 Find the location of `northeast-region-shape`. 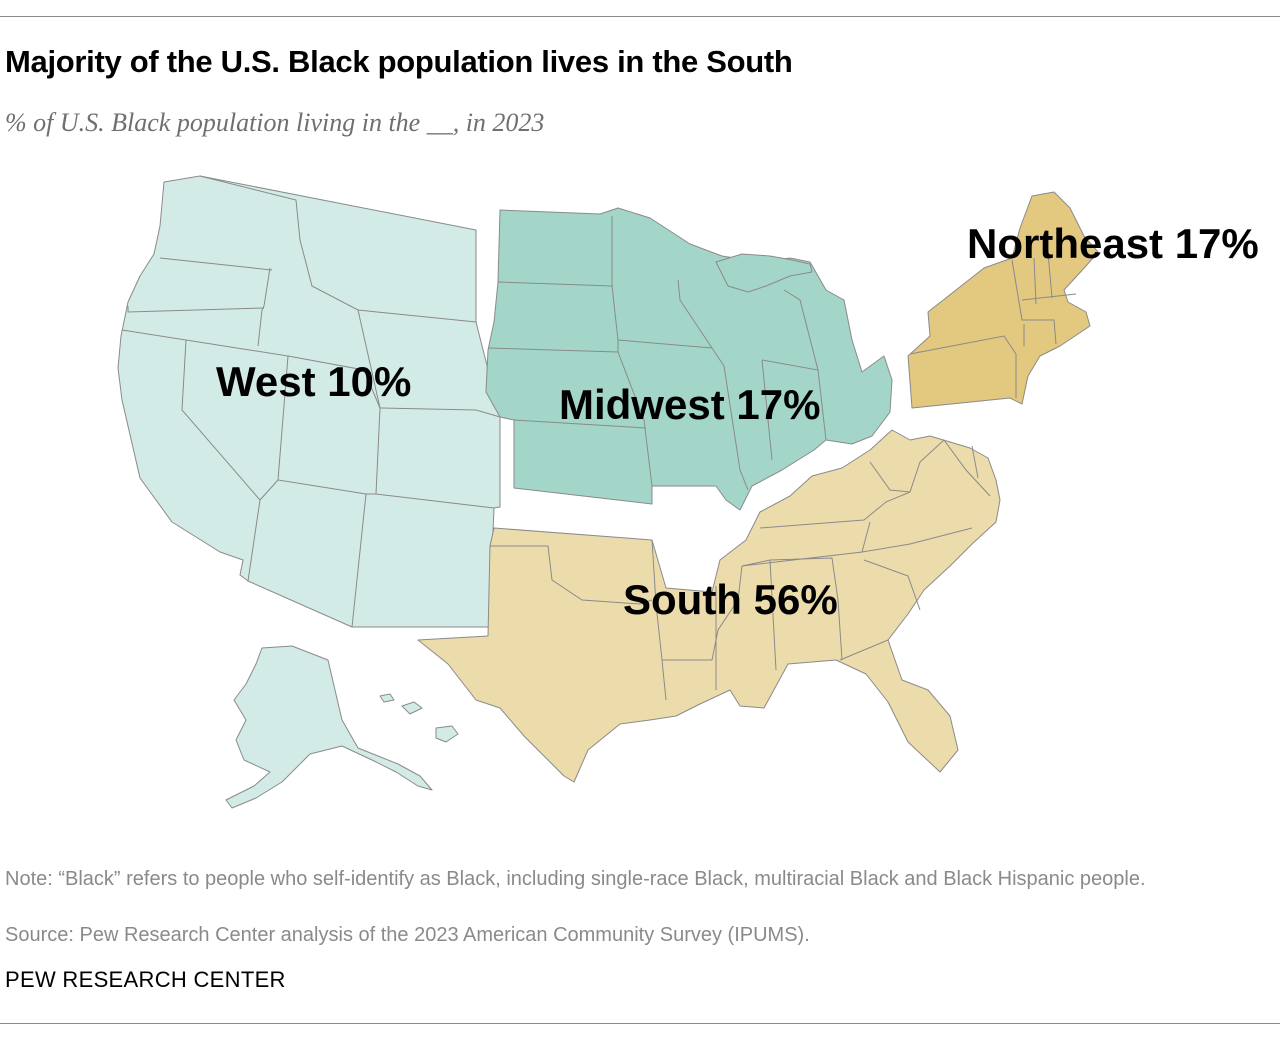

northeast-region-shape is located at coordinates (1003, 300).